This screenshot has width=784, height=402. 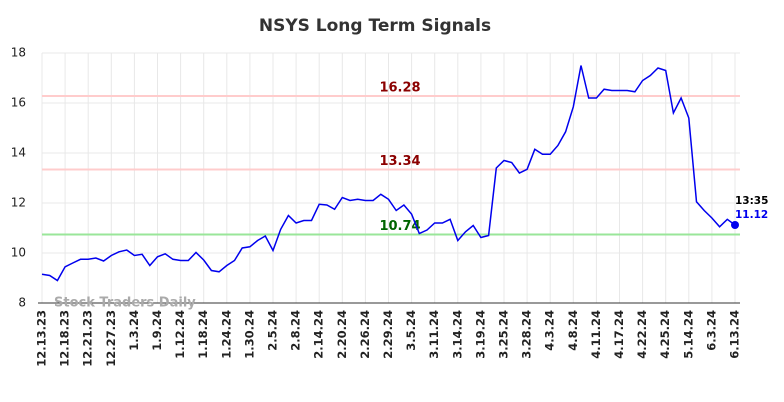 What do you see at coordinates (619, 334) in the screenshot?
I see `x-tick-label: 4.17.24` at bounding box center [619, 334].